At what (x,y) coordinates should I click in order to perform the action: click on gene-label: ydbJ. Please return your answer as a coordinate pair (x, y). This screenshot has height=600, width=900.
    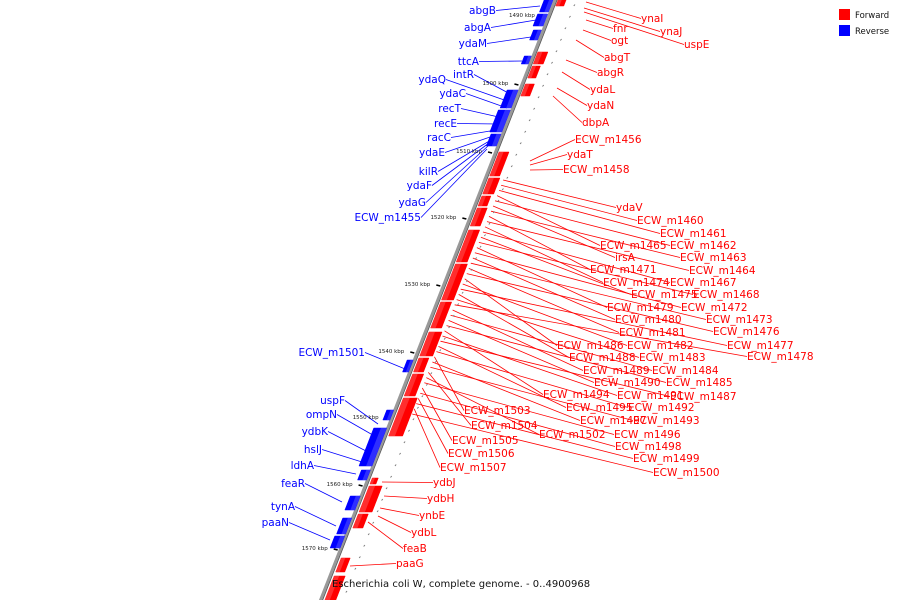
    Looking at the image, I should click on (444, 483).